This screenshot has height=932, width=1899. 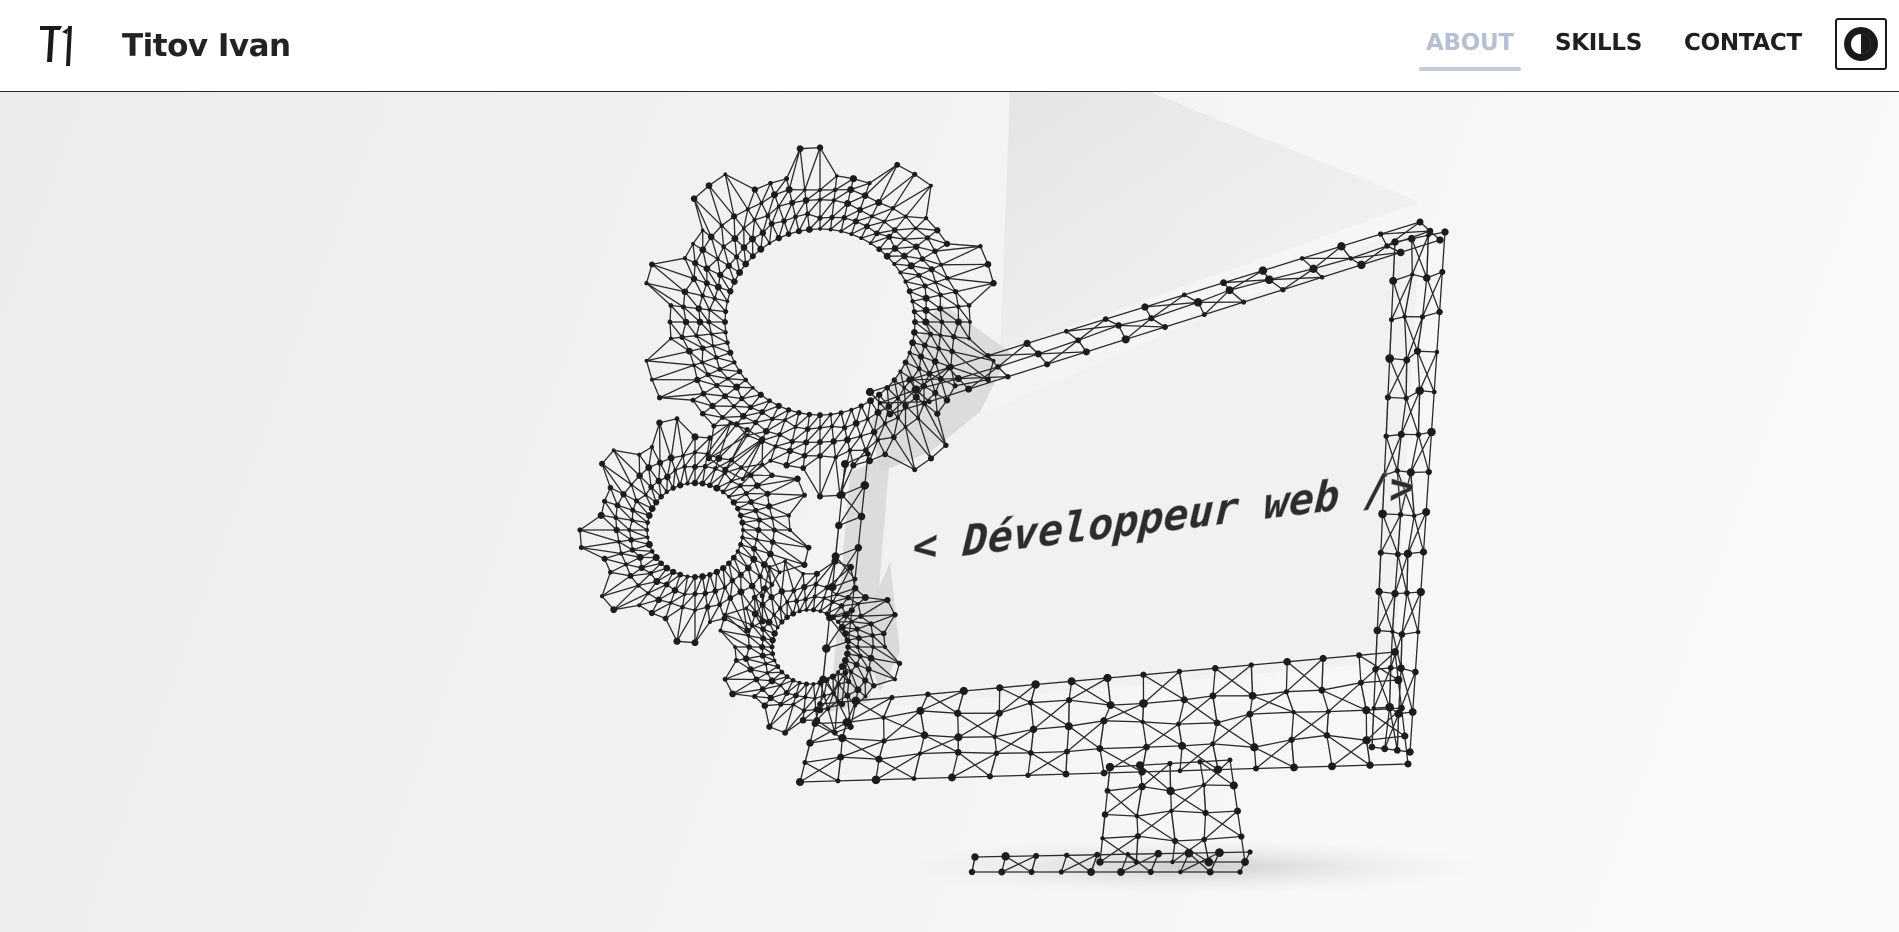 What do you see at coordinates (206, 46) in the screenshot?
I see `brand-name: Titov Ivan` at bounding box center [206, 46].